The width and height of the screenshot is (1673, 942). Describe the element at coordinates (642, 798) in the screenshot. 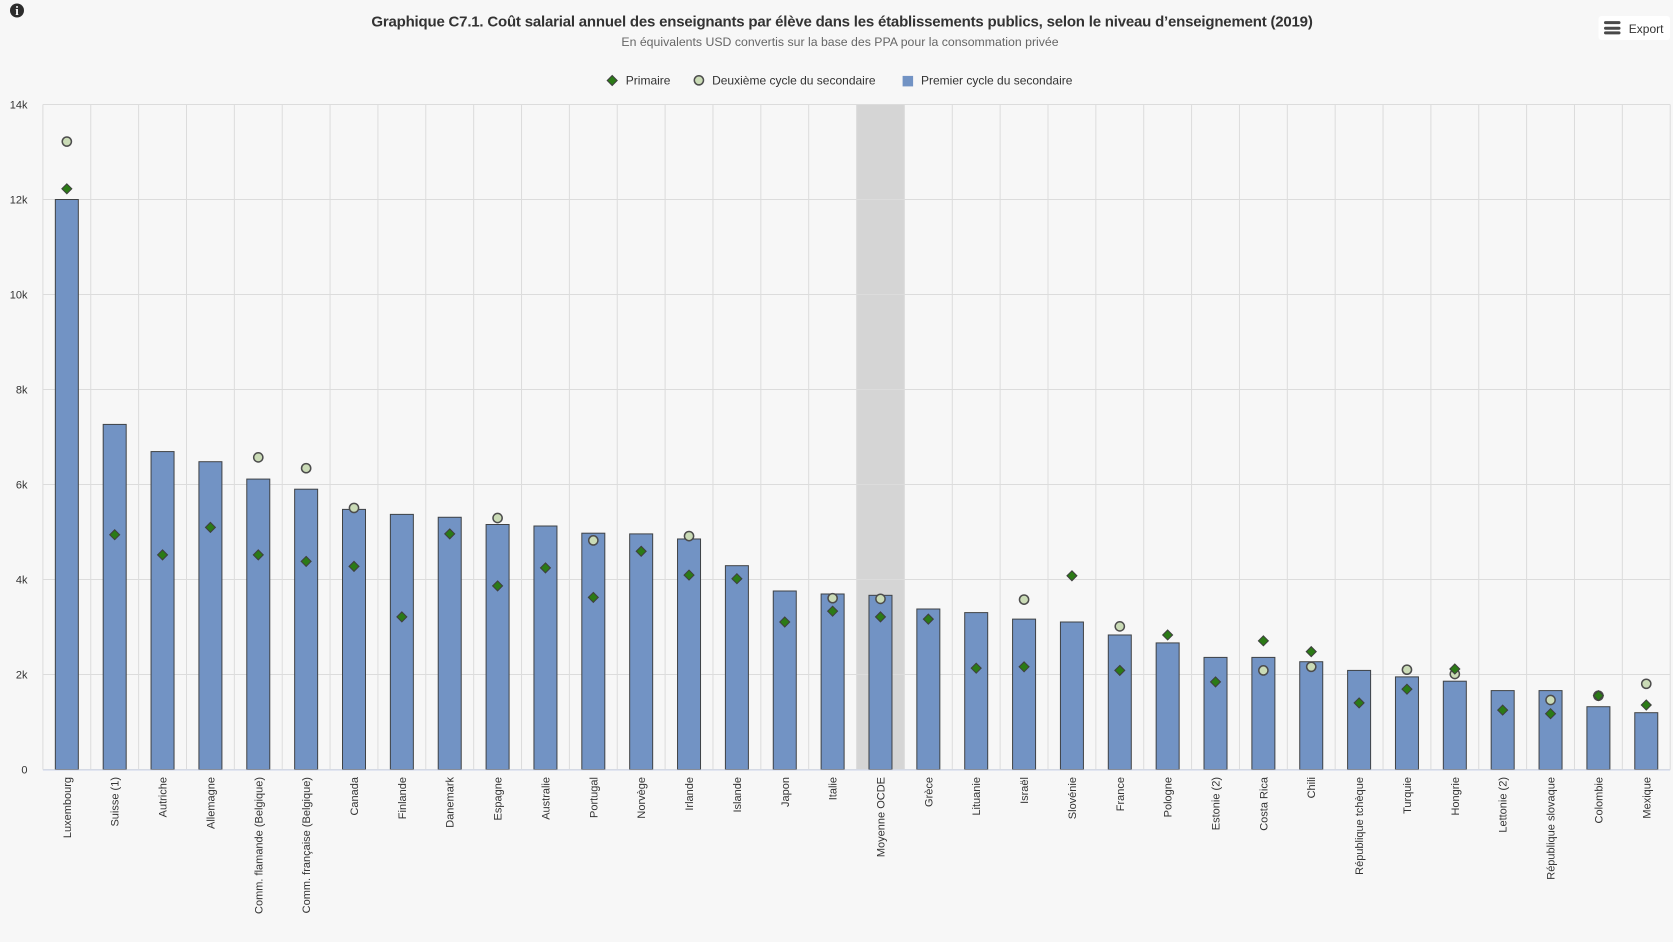

I see `svg-text: Norvège` at that location.